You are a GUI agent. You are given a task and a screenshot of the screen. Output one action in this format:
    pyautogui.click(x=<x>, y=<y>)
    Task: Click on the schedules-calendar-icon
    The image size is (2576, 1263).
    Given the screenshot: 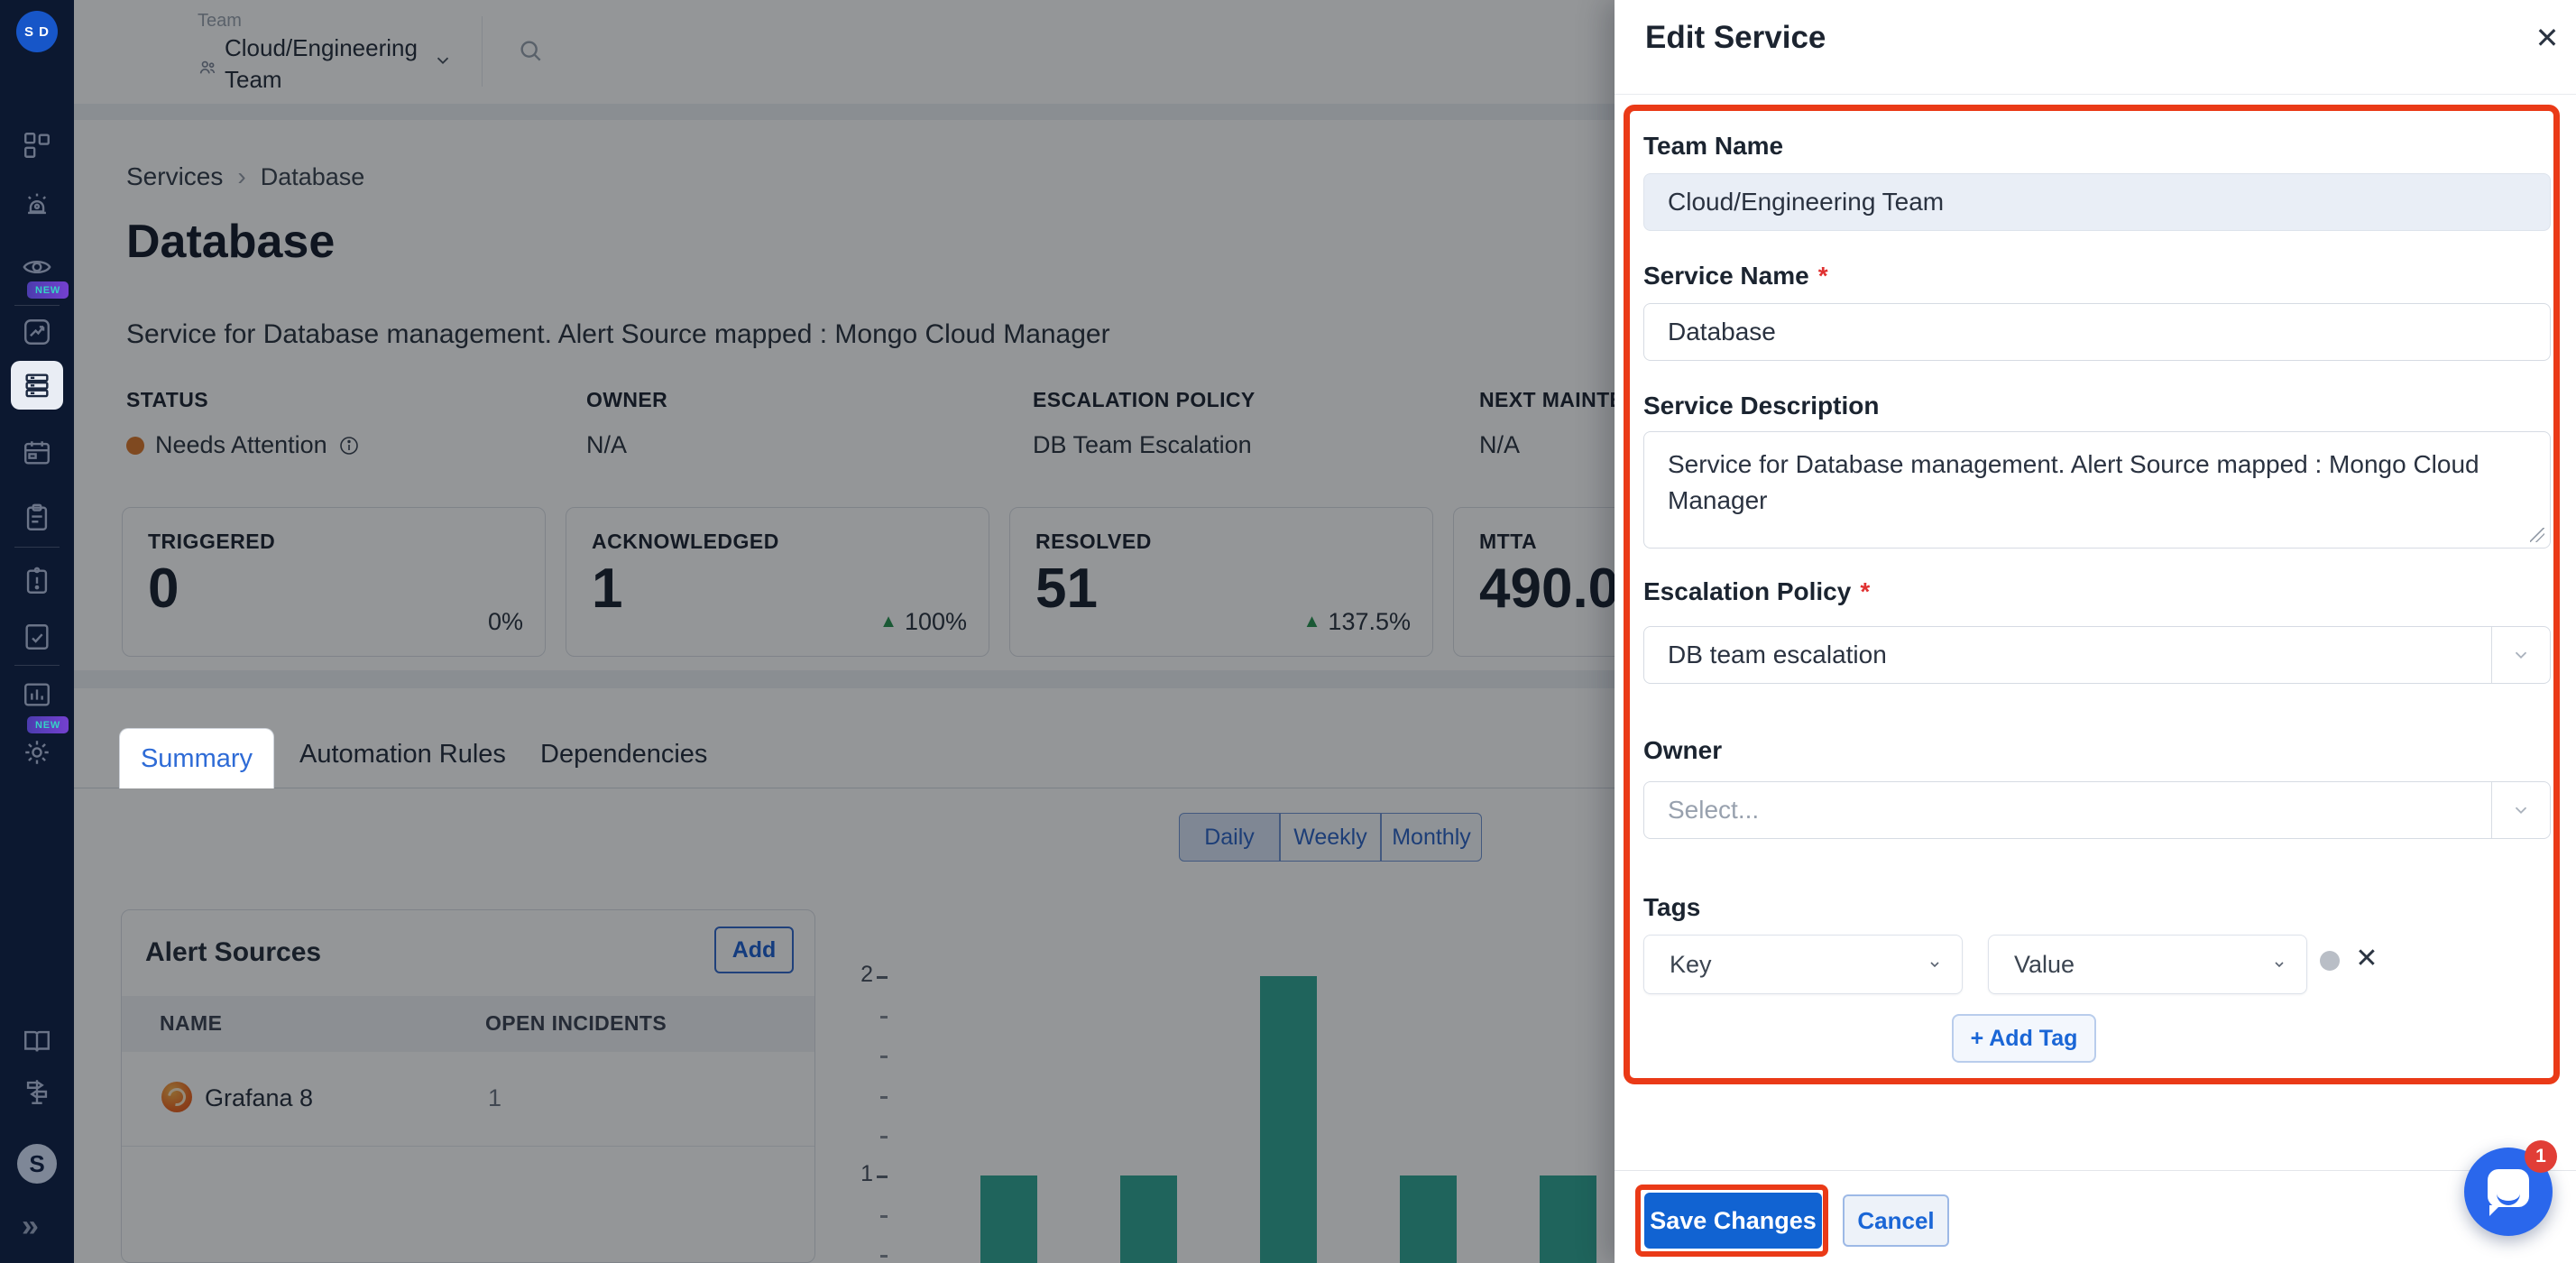 What is the action you would take?
    pyautogui.click(x=37, y=453)
    